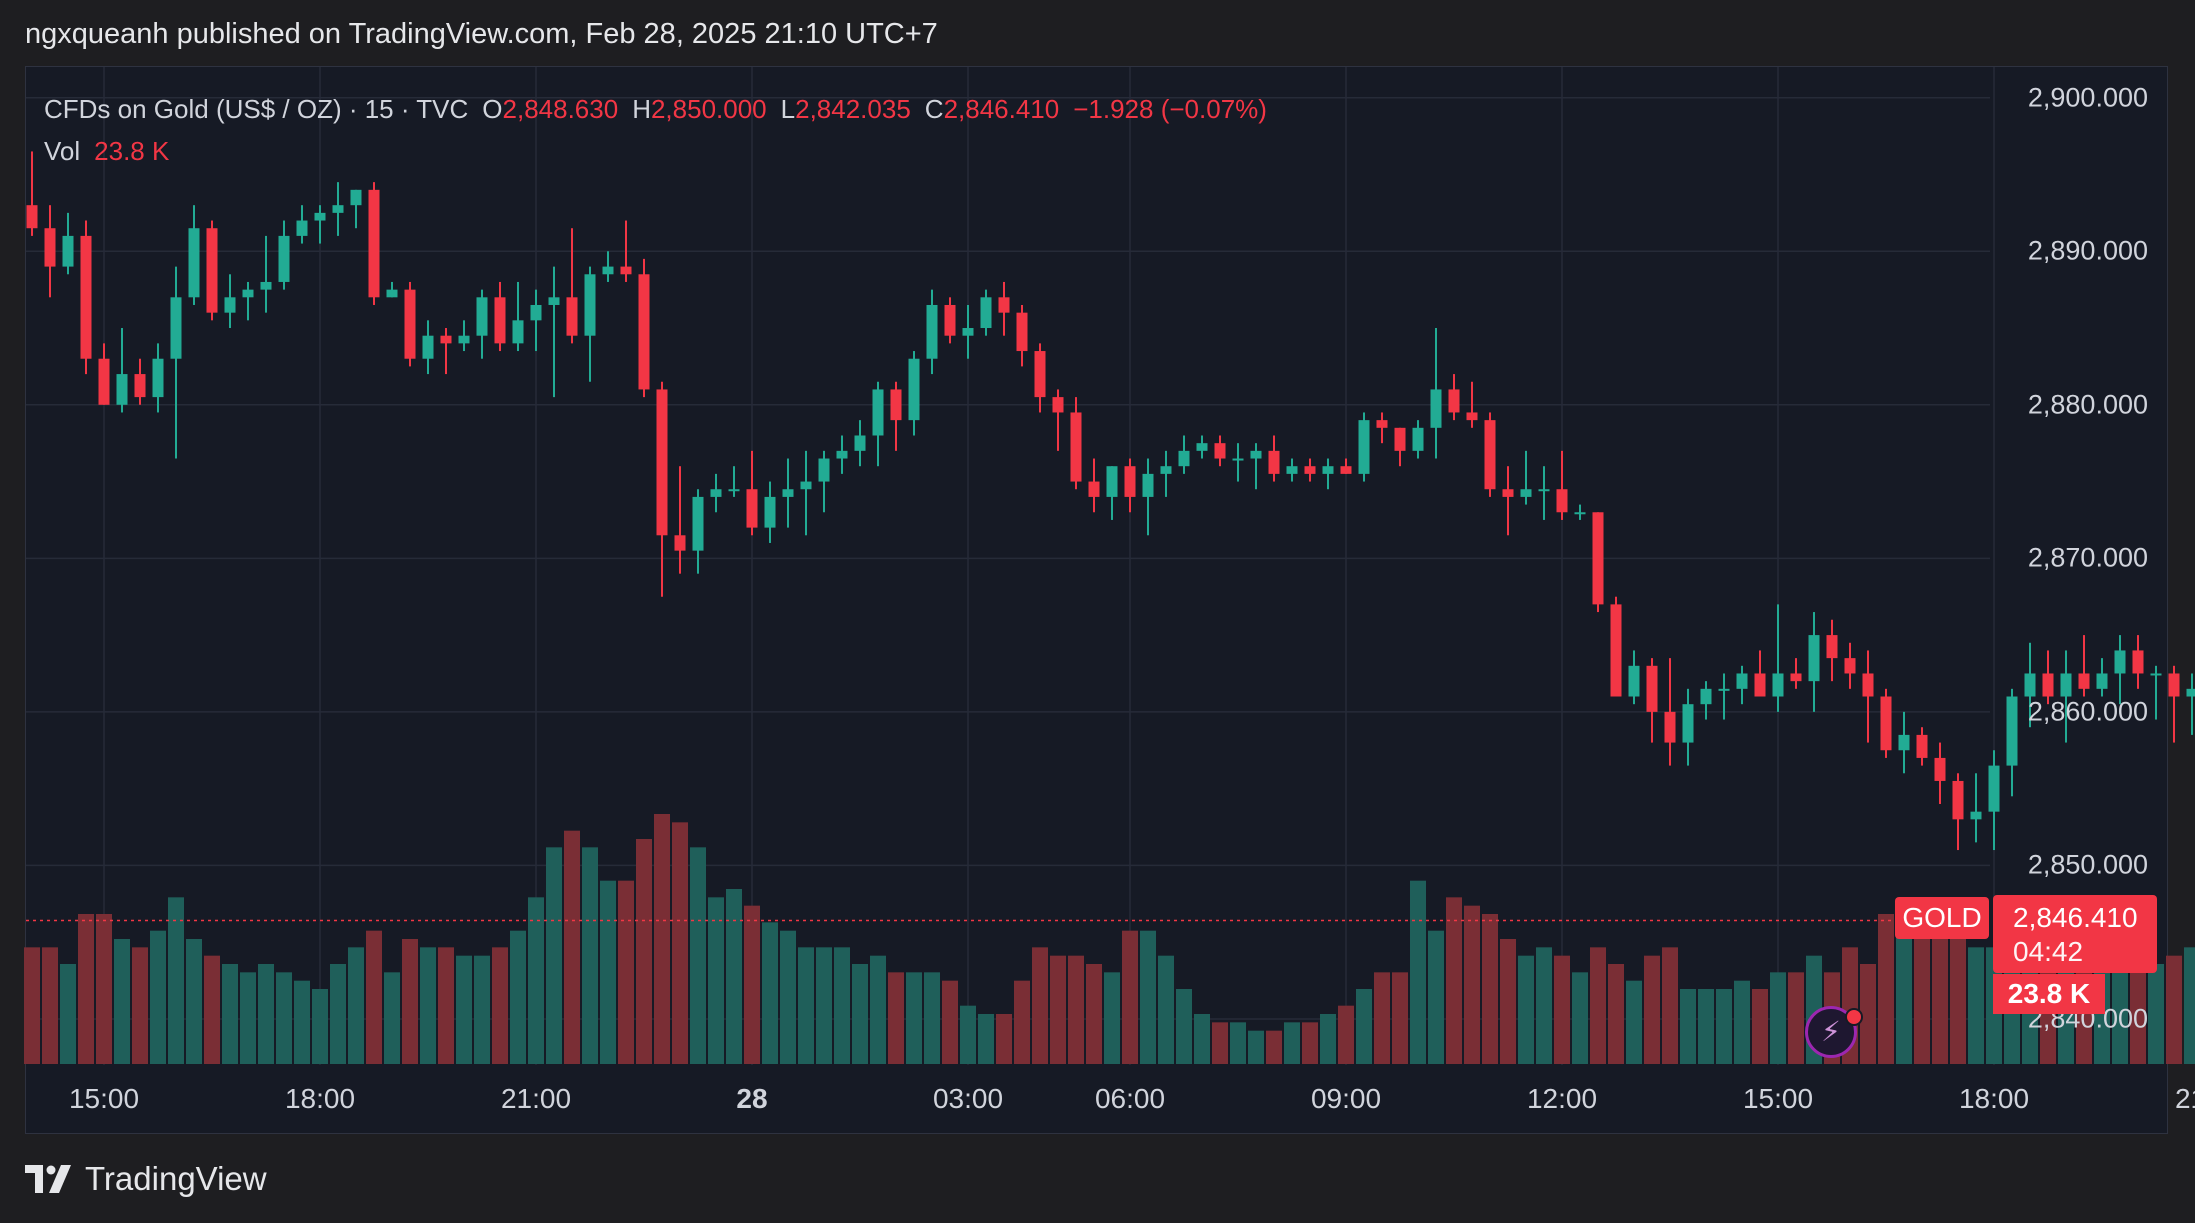 The width and height of the screenshot is (2195, 1223). I want to click on time-tick-label: 15:00, so click(104, 1098).